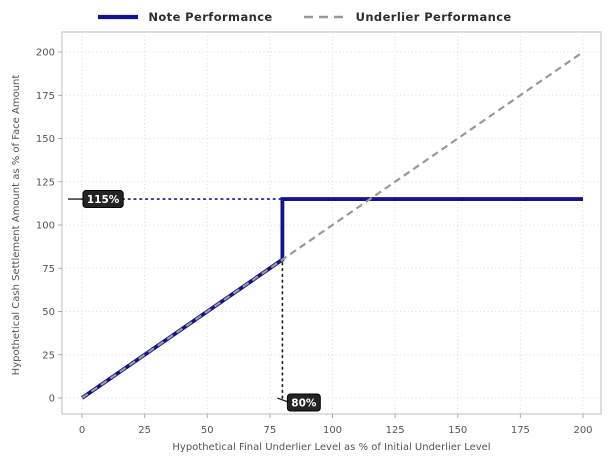 This screenshot has width=609, height=466. I want to click on cap-annotation-text: 115%, so click(103, 200).